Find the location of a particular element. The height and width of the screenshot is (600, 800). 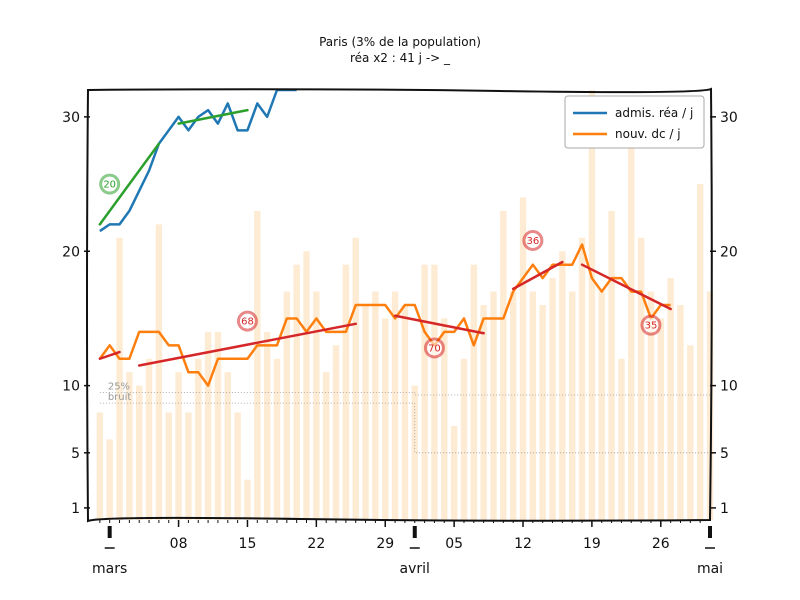

legend-label-dc: nouv. dc / j is located at coordinates (648, 134).